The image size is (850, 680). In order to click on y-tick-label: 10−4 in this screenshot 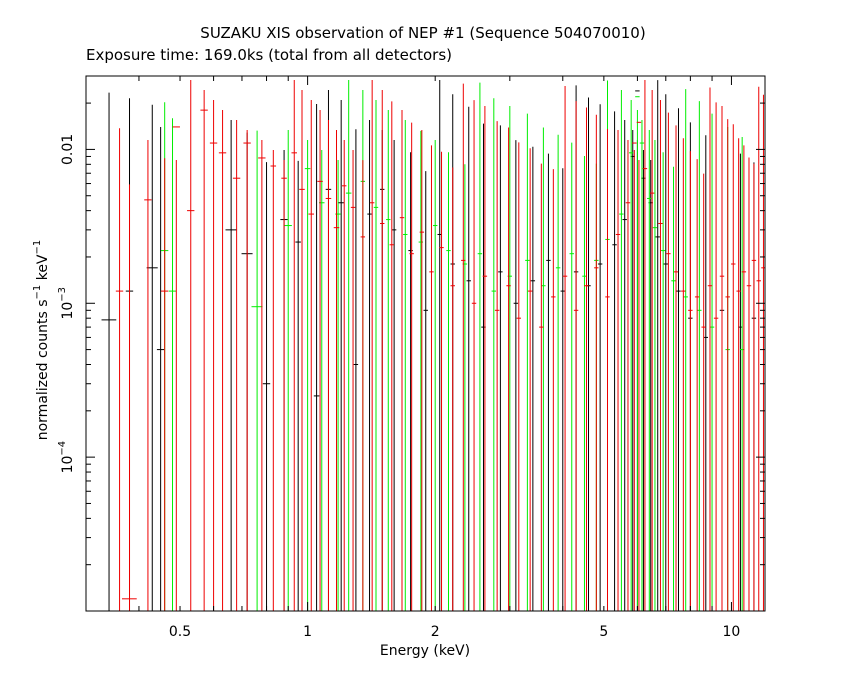, I will do `click(66, 457)`.